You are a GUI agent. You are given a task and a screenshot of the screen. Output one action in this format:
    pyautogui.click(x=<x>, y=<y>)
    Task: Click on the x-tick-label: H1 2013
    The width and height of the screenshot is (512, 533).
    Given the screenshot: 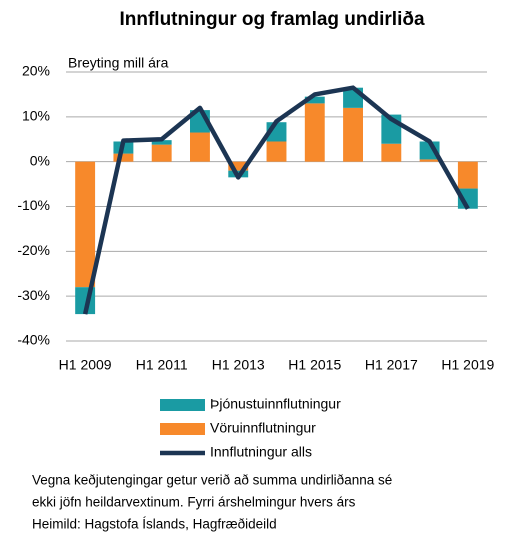 What is the action you would take?
    pyautogui.click(x=238, y=365)
    